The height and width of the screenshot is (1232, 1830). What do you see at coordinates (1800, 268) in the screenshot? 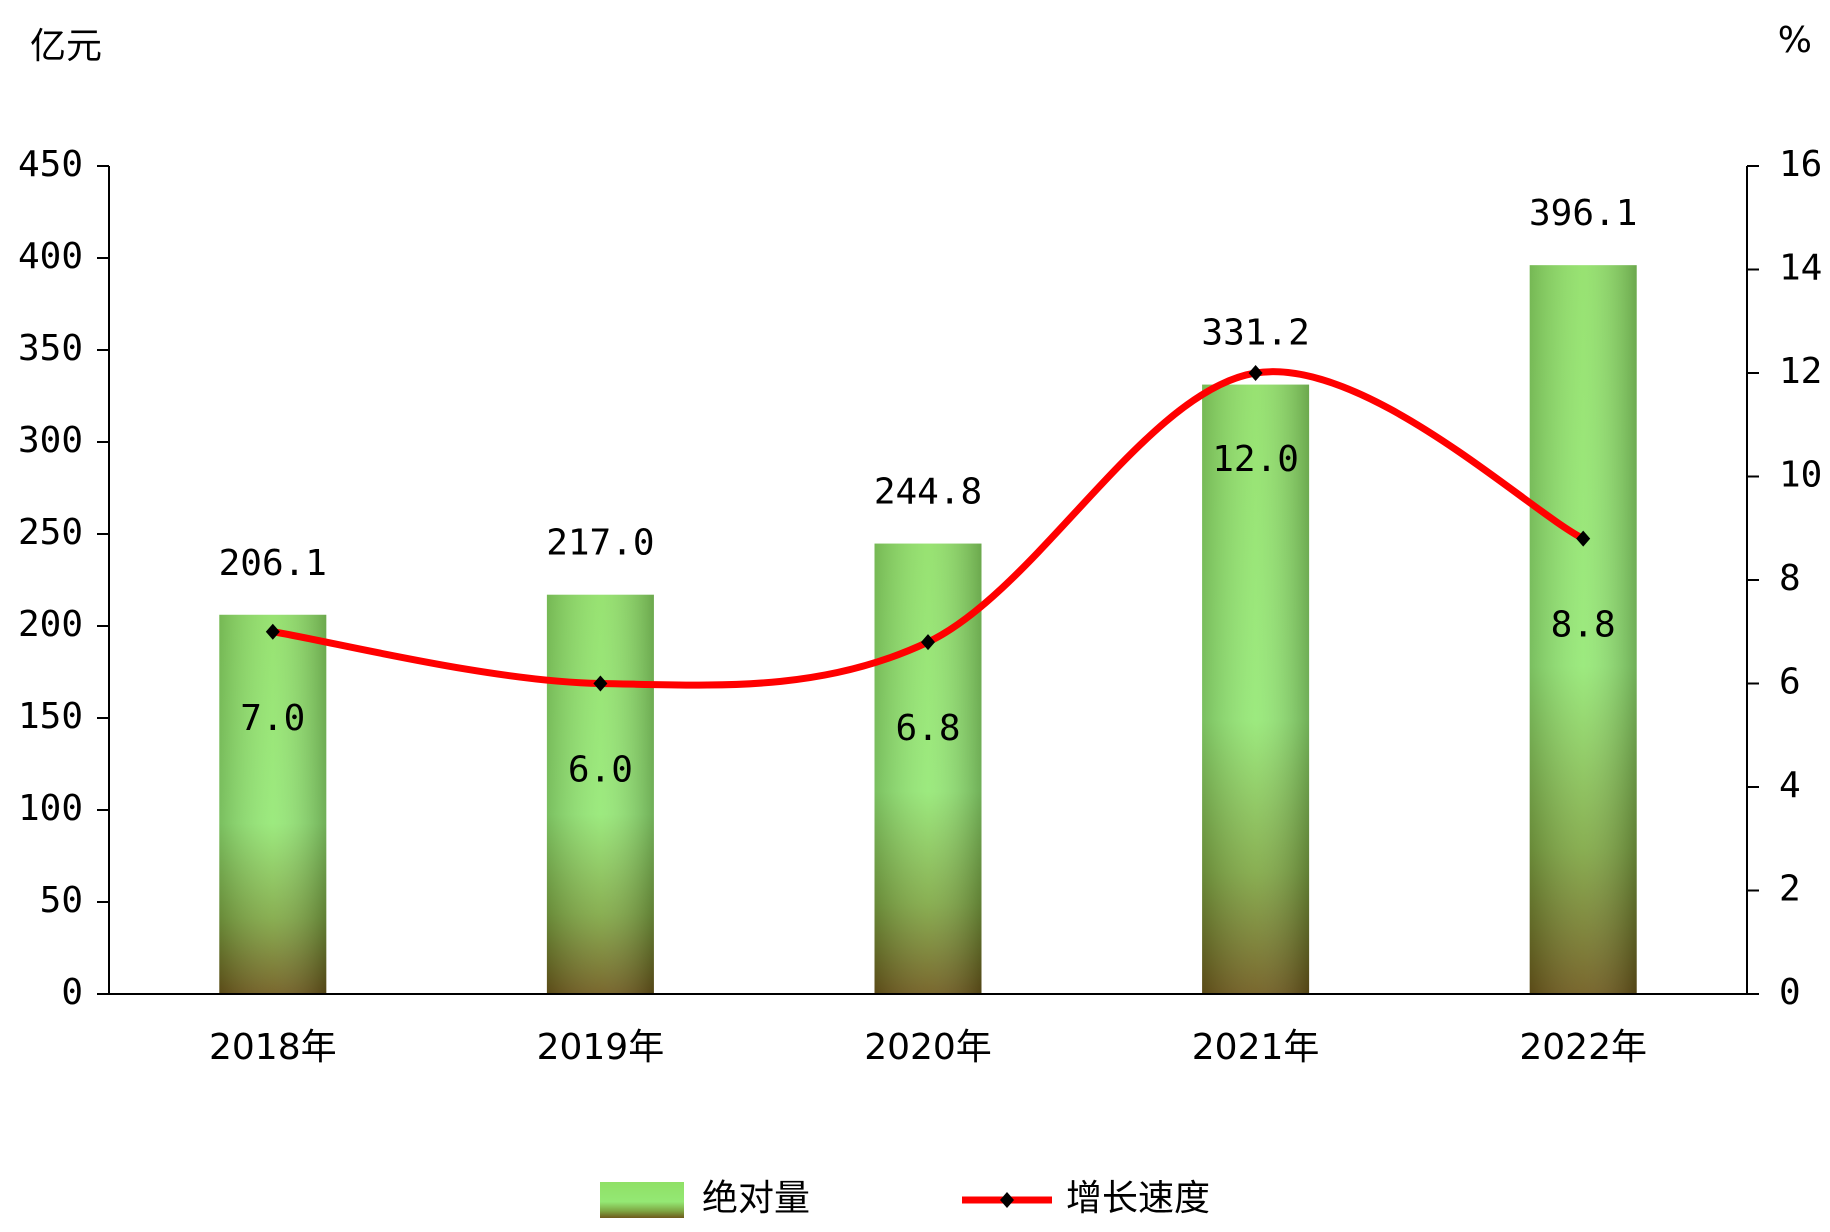
I see `y2-tick-label: 14` at bounding box center [1800, 268].